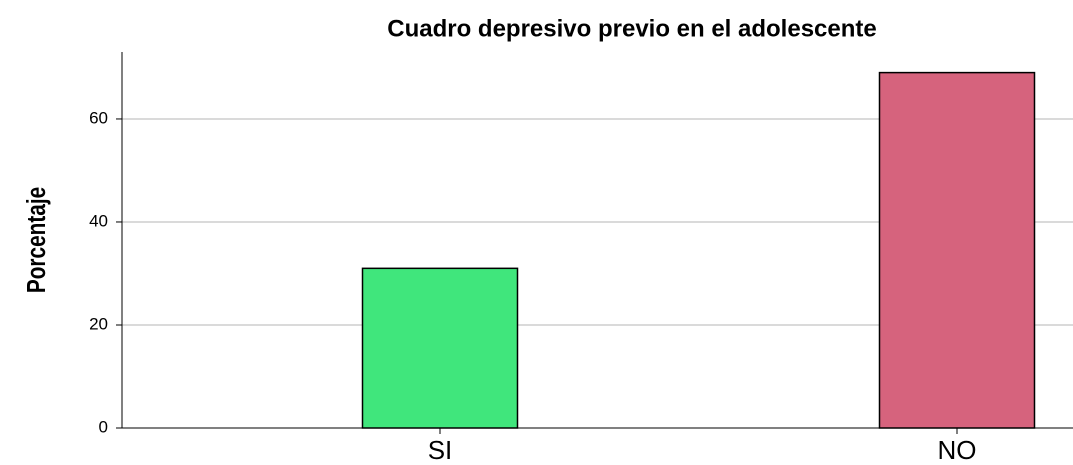 Image resolution: width=1073 pixels, height=465 pixels. I want to click on y-axis-label: Porcentaje, so click(36, 240).